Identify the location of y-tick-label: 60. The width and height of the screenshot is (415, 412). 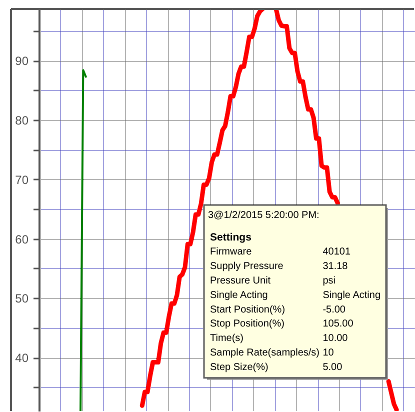
(22, 239).